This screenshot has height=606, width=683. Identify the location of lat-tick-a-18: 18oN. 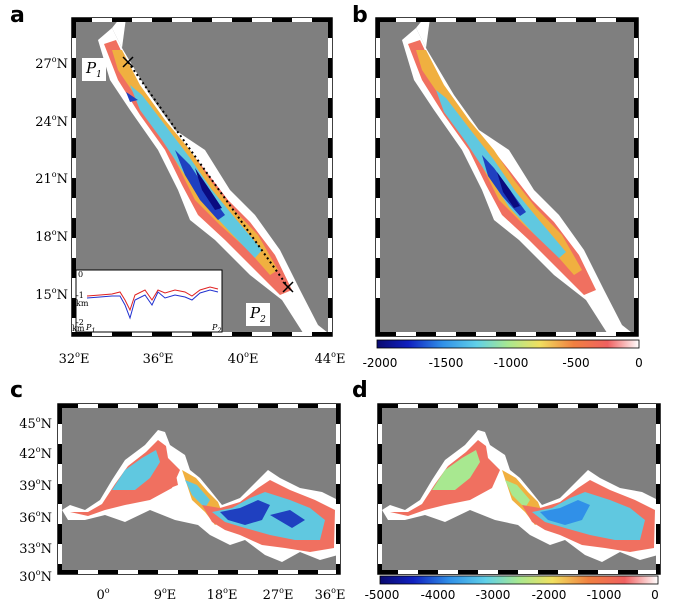
(51, 236).